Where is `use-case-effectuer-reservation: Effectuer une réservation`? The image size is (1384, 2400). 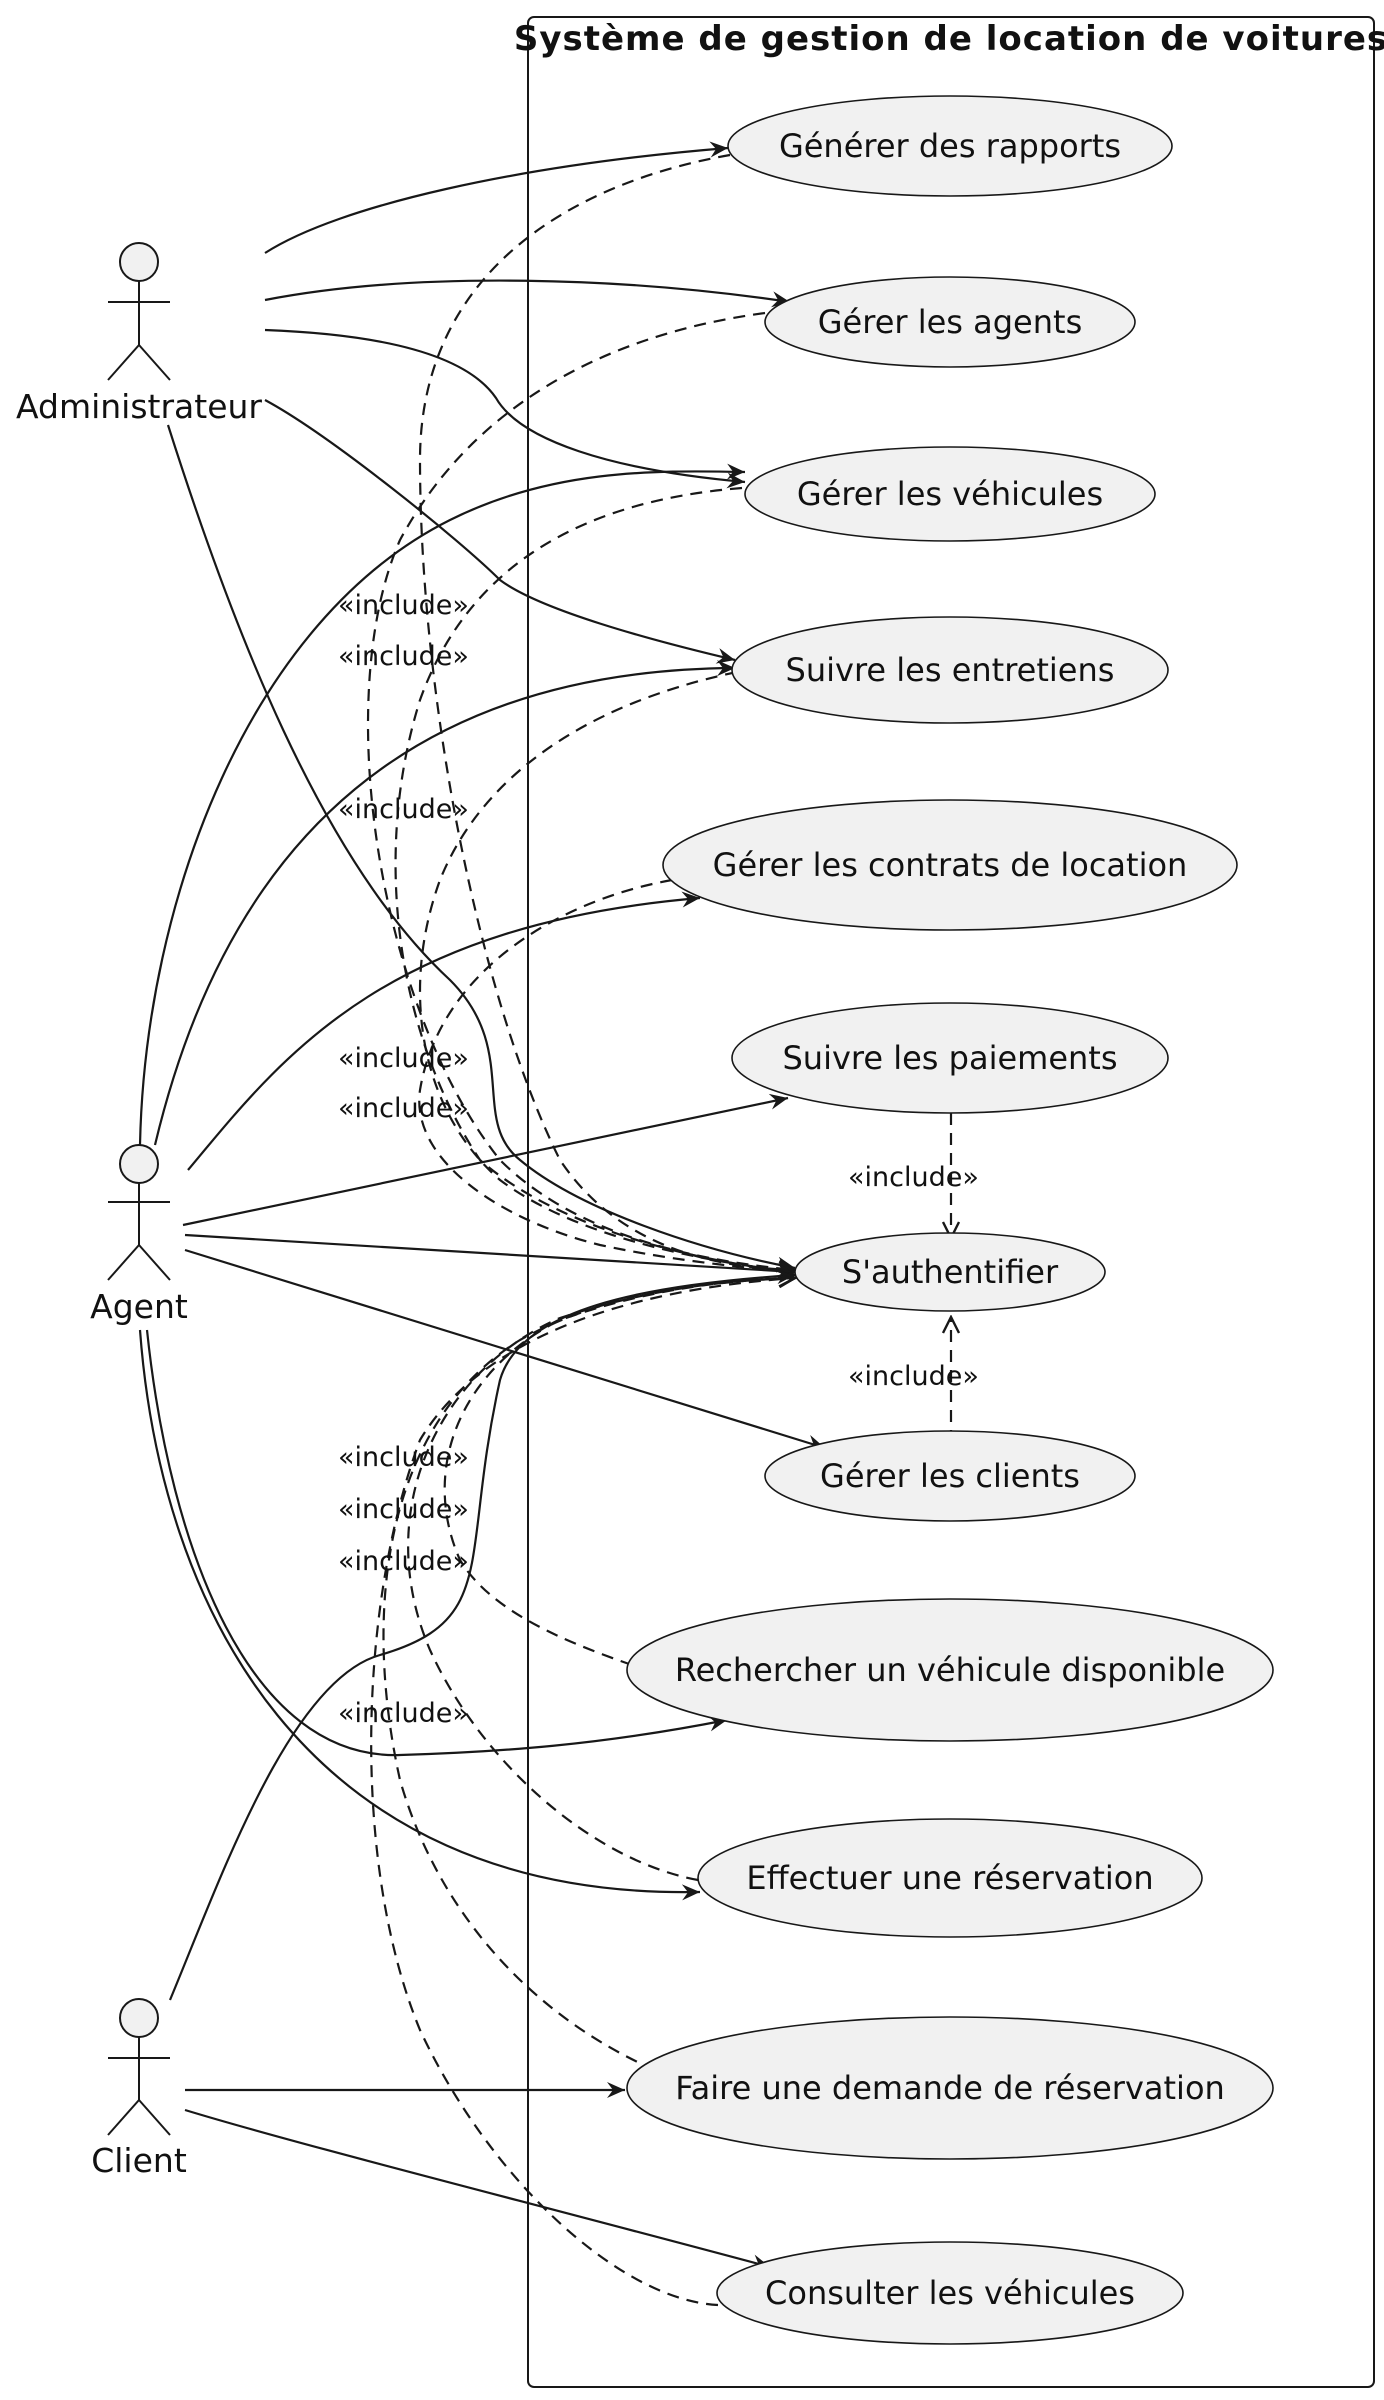 use-case-effectuer-reservation: Effectuer une réservation is located at coordinates (950, 1878).